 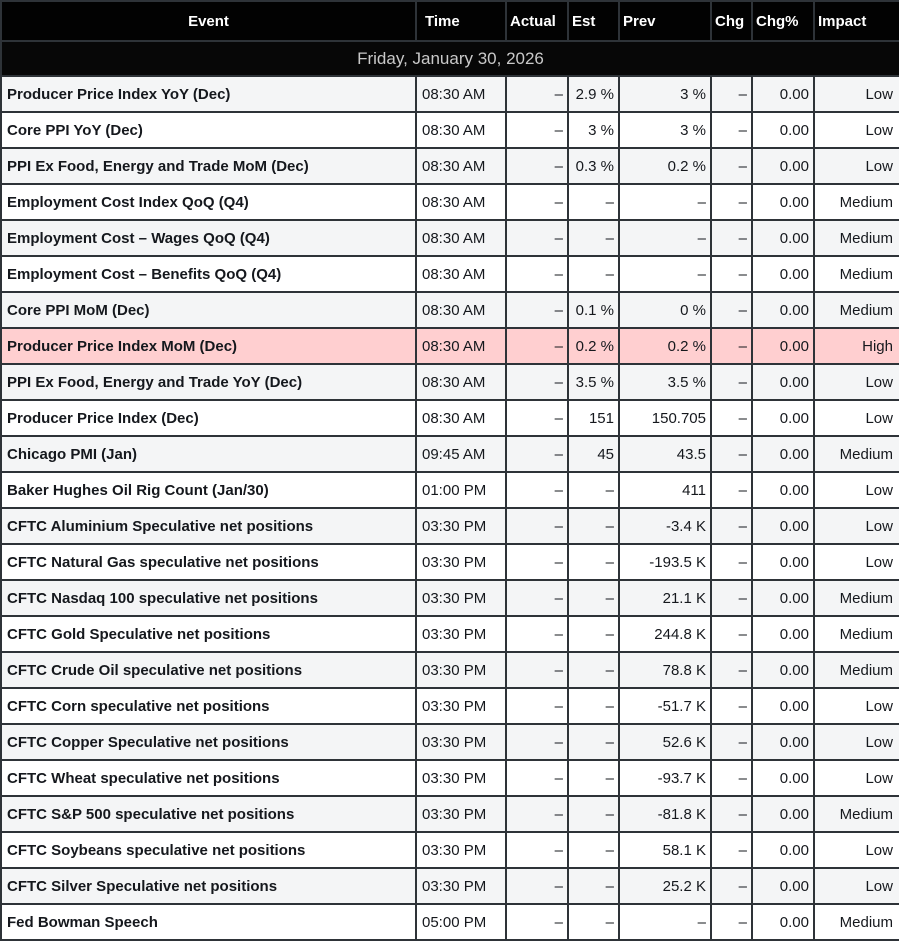 I want to click on prev-cell: 150.705, so click(x=665, y=418).